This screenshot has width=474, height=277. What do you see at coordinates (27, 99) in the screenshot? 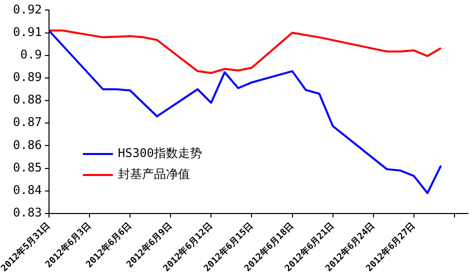
I see `y-tick-label: 0.88` at bounding box center [27, 99].